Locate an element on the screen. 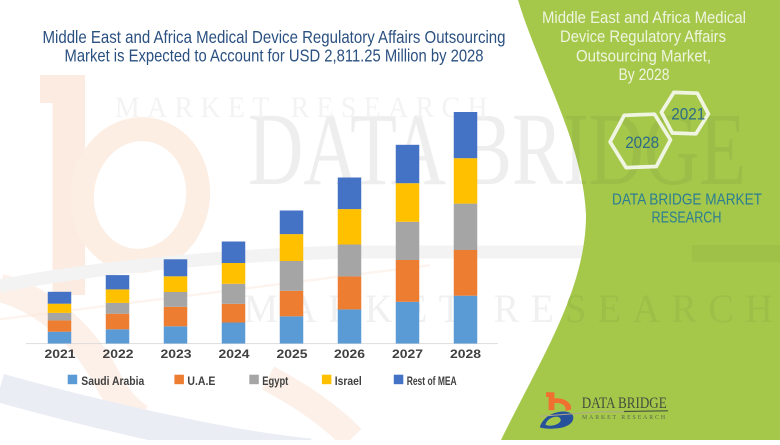  svg-text: Egypt is located at coordinates (275, 381).